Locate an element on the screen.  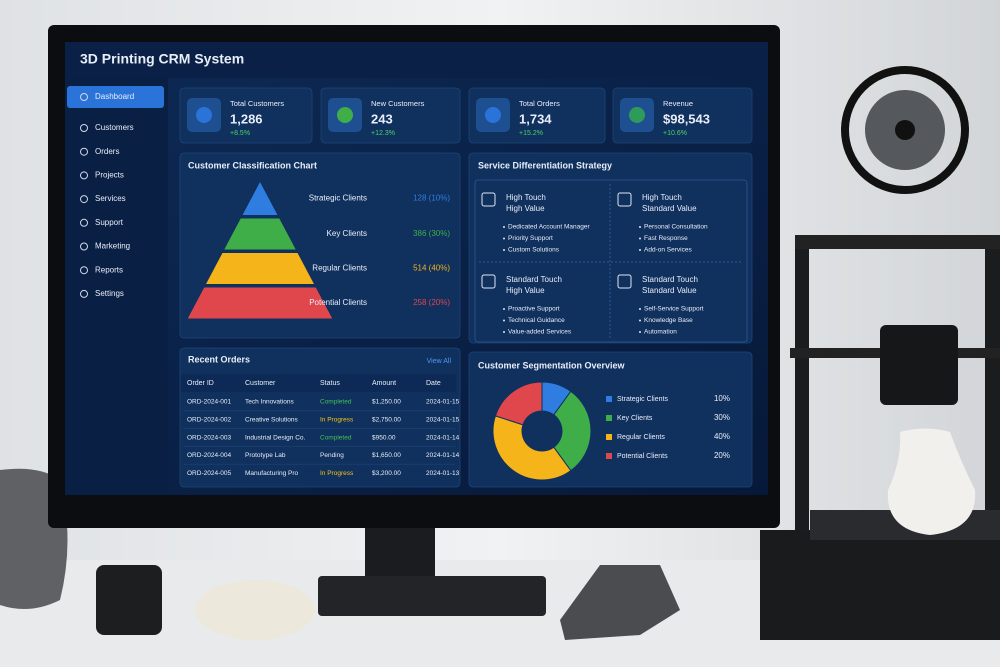
kpi-change: +15.2% is located at coordinates (531, 133).